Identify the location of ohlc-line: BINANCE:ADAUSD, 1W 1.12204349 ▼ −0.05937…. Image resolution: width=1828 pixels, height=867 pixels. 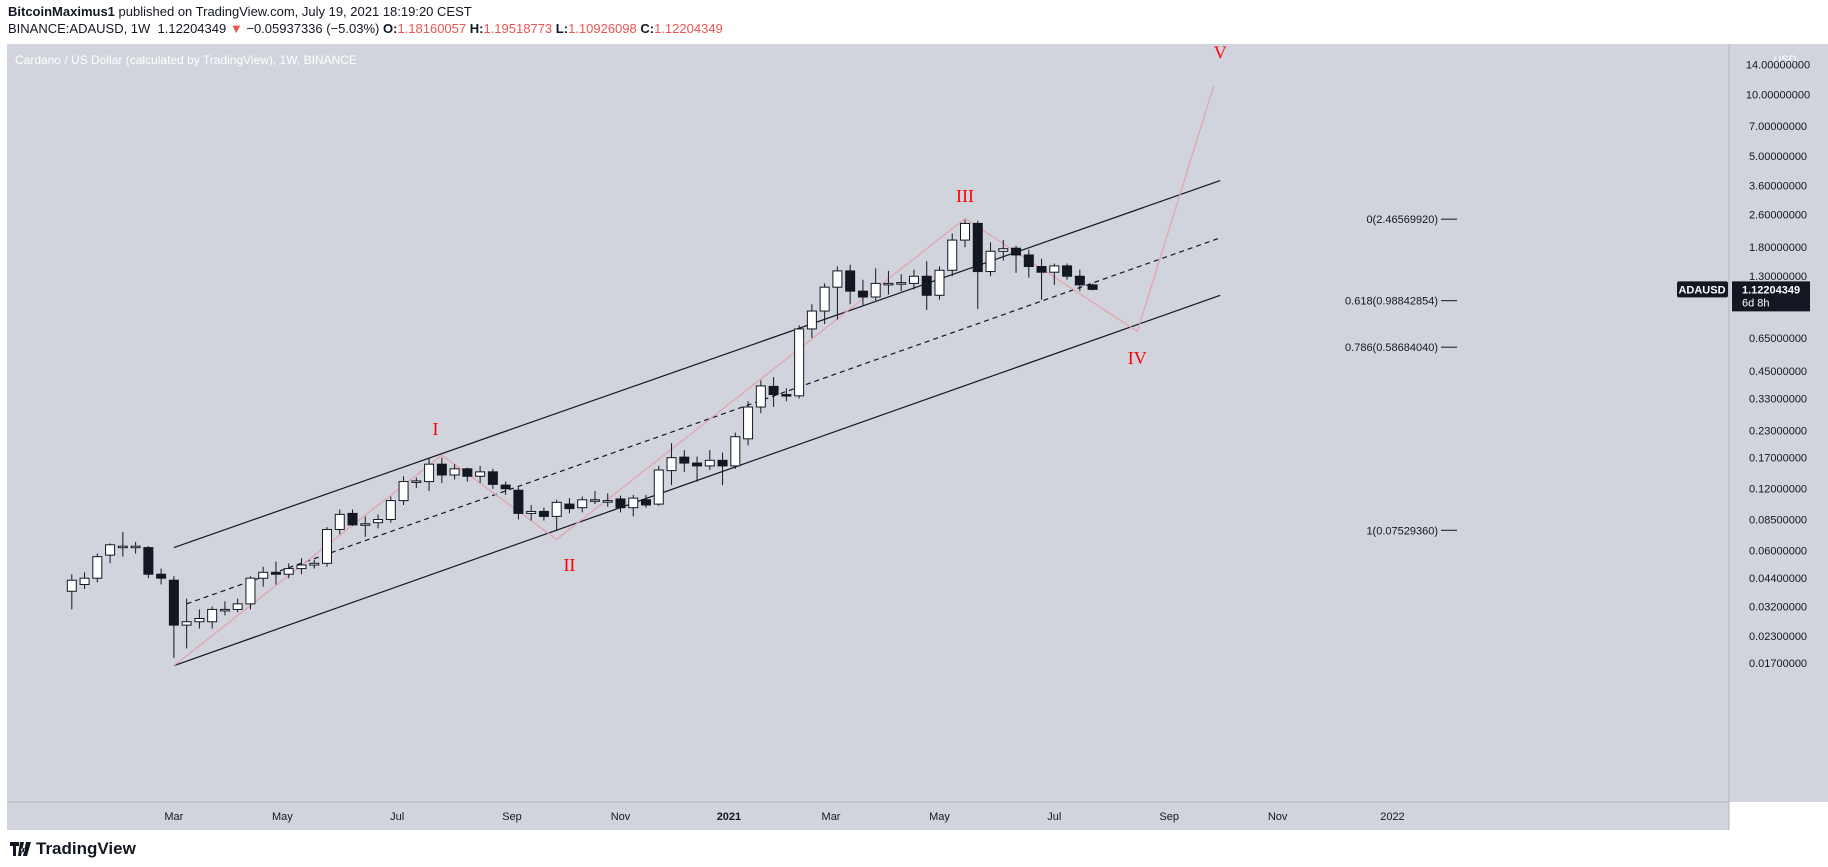
(365, 28).